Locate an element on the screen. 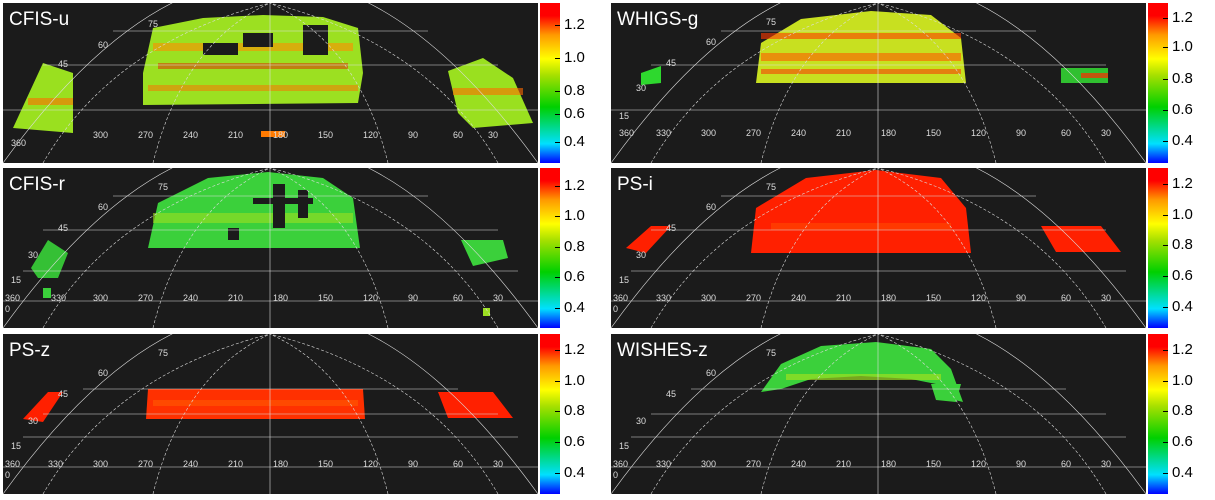  coverage-whigs-g is located at coordinates (874, 48).